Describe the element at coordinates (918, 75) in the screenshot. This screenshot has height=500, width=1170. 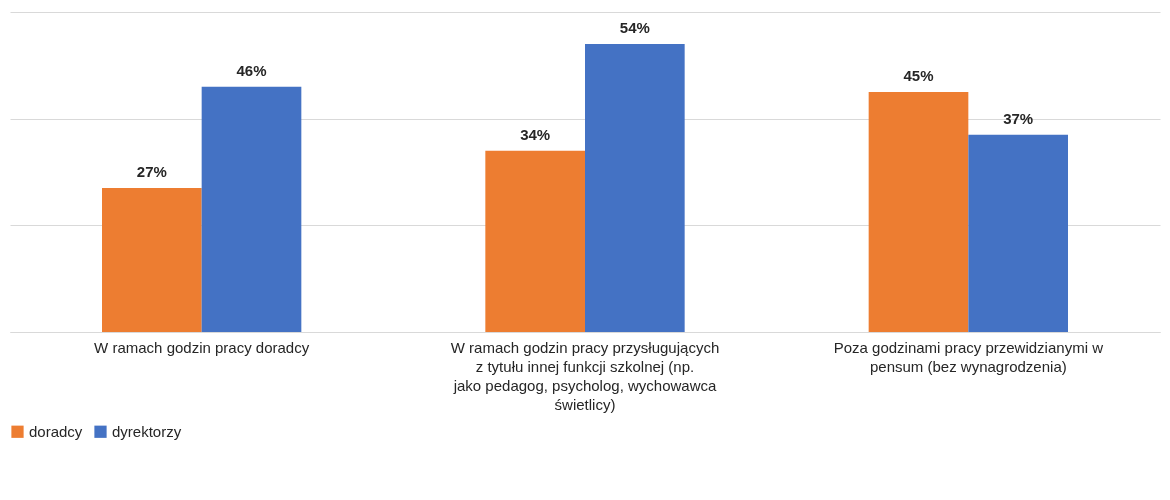
I see `data-label: 45%` at that location.